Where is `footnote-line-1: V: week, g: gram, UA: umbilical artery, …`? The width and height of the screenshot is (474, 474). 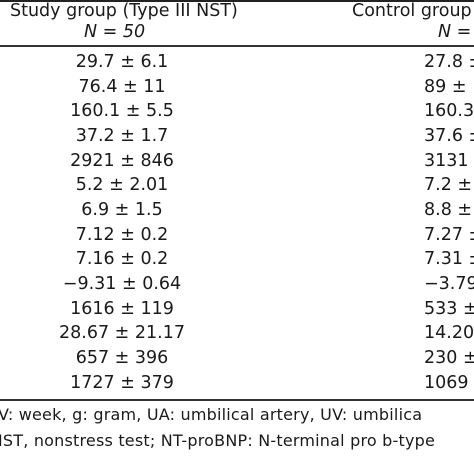
footnote-line-1: V: week, g: gram, UA: umbilical artery, … is located at coordinates (211, 414).